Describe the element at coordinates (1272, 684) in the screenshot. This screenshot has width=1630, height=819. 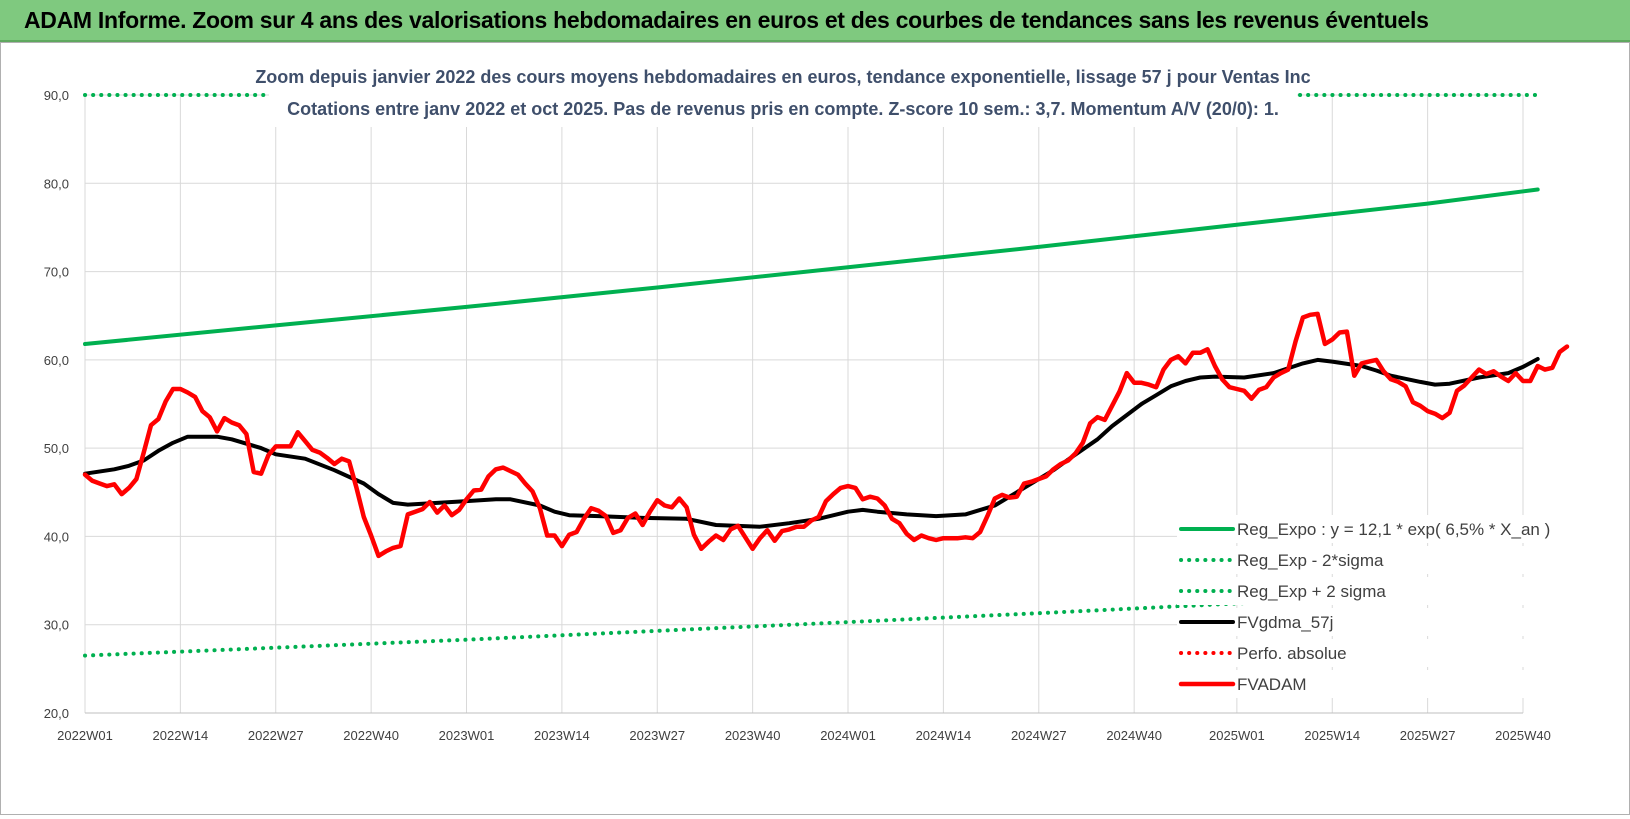
I see `legend-label: FVADAM` at that location.